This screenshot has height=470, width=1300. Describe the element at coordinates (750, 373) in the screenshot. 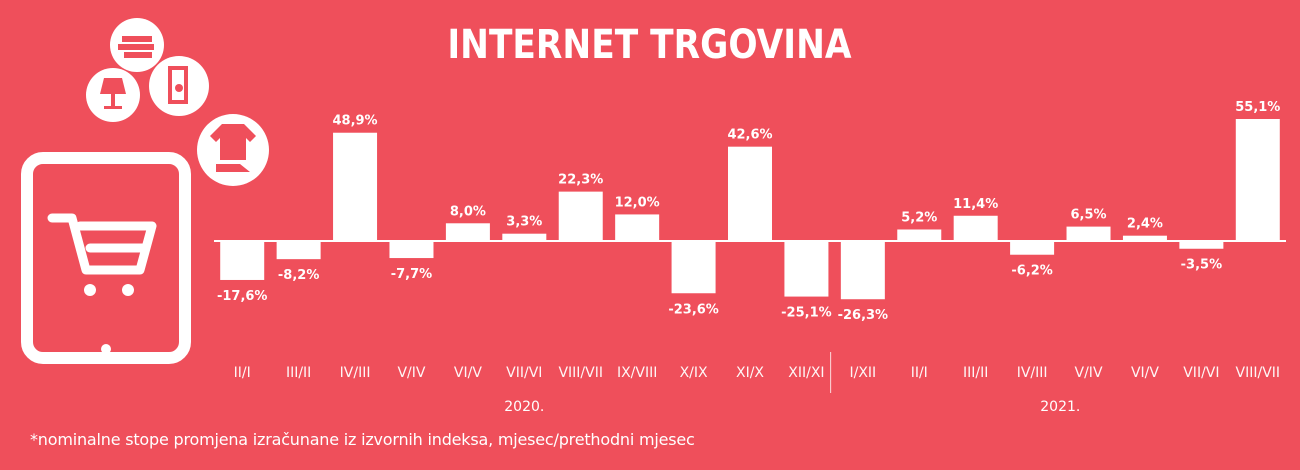

I see `x-tick-label: XI/X` at that location.